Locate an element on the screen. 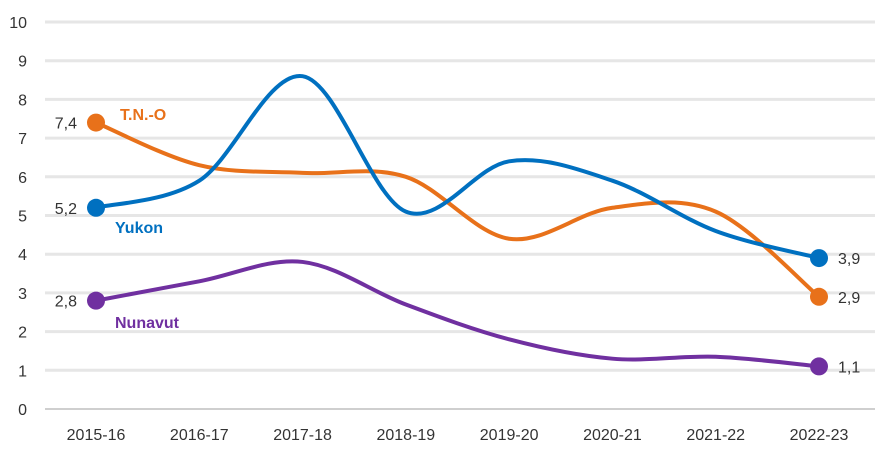 The image size is (887, 460). data-label: 5,2 is located at coordinates (66, 209).